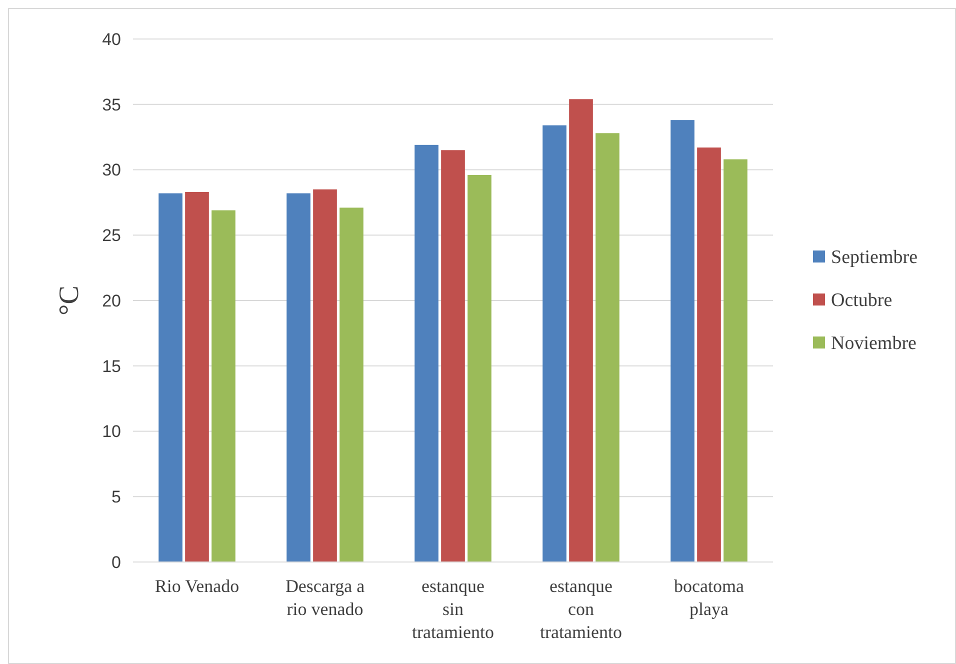 Image resolution: width=956 pixels, height=664 pixels. I want to click on y-tick-label: 40, so click(111, 39).